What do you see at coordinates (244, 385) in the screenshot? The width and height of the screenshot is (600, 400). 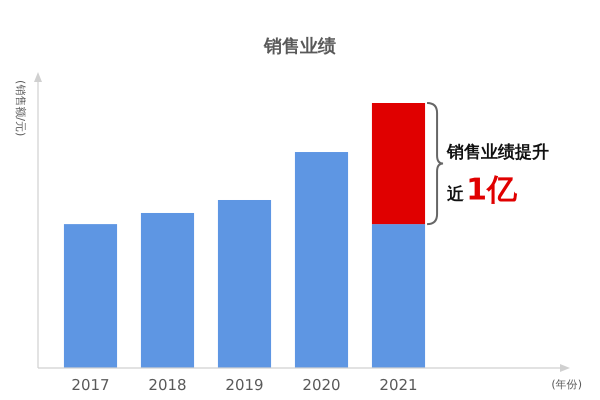 I see `x-tick-label: 2019` at bounding box center [244, 385].